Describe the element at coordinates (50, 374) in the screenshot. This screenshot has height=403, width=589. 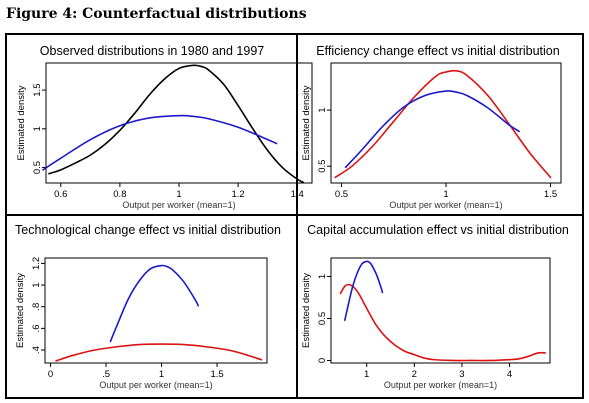
I see `x-tick-label: 0` at that location.